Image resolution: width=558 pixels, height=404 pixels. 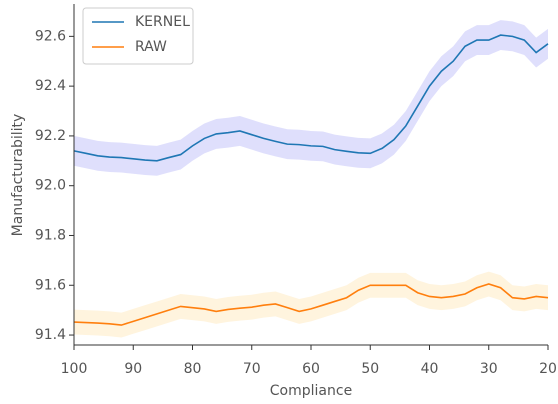 I want to click on y-tick-label: 92.6, so click(x=50, y=36).